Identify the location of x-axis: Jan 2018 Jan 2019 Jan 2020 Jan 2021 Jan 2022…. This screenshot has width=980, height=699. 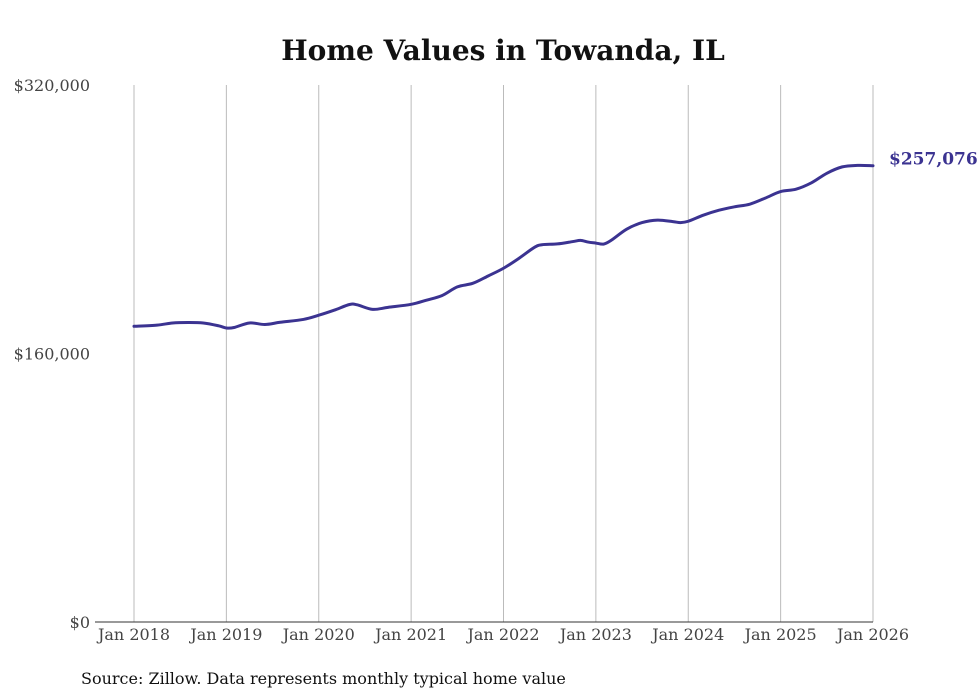
(502, 634).